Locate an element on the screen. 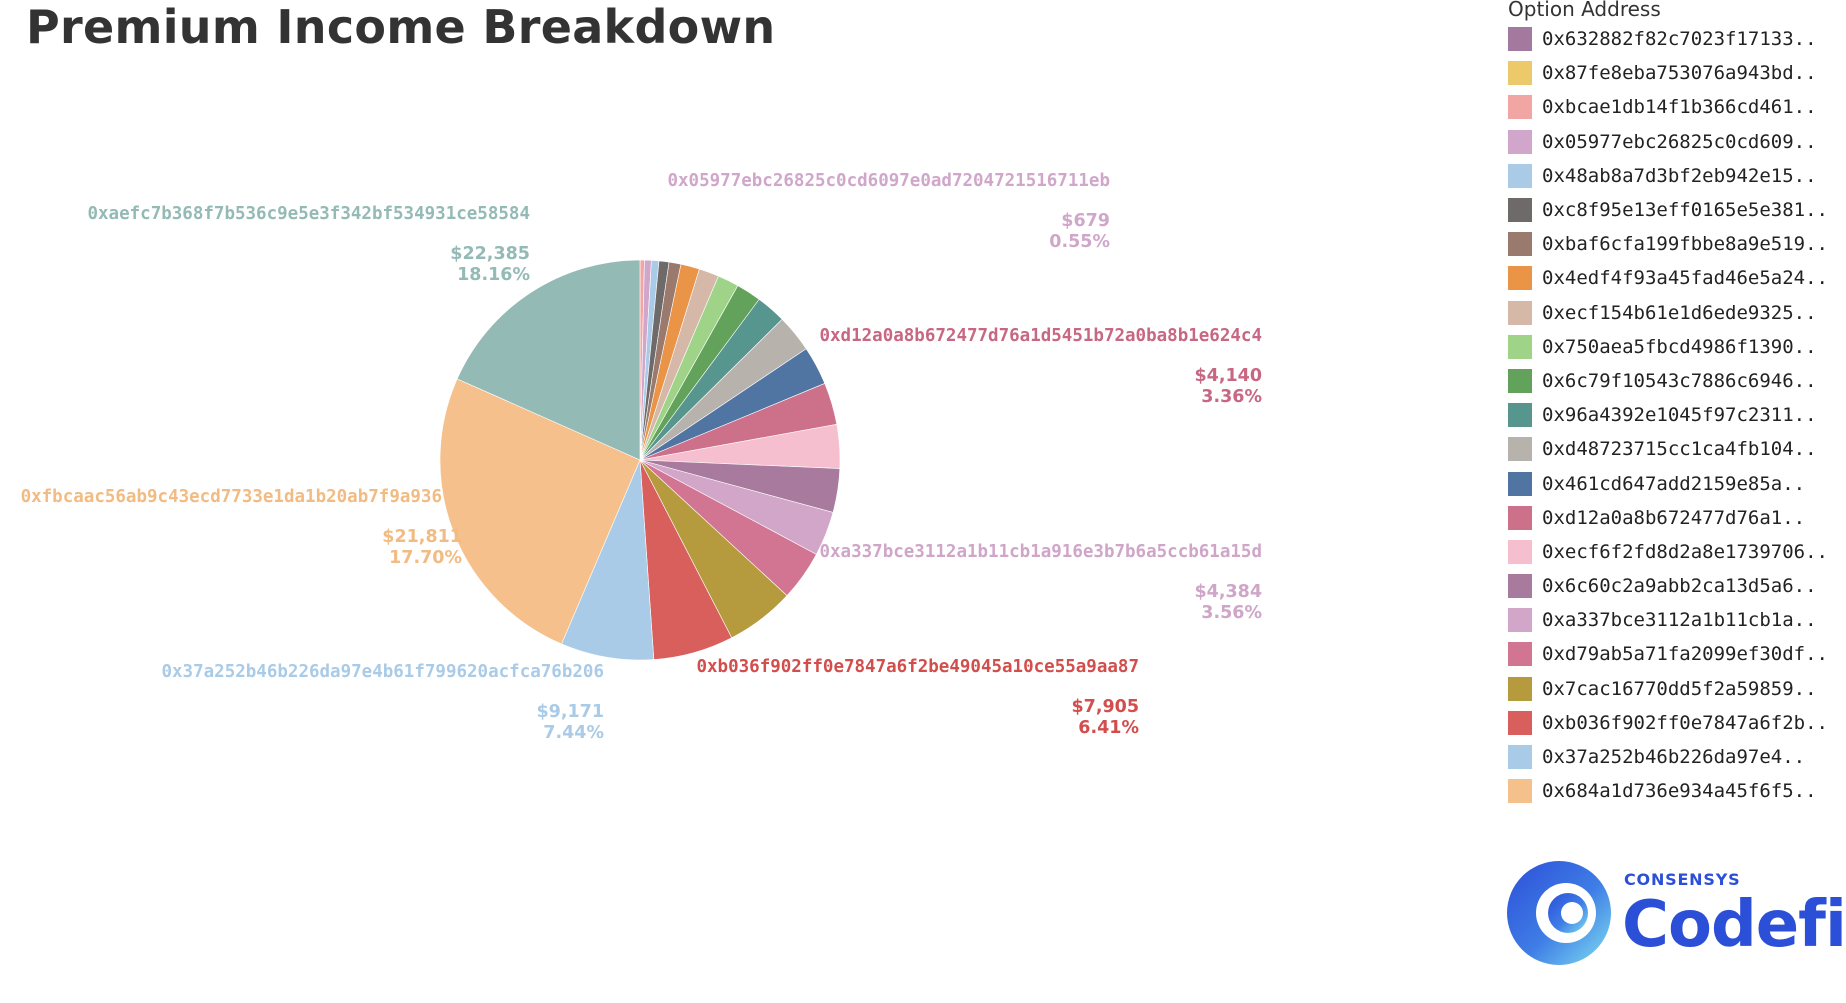 This screenshot has height=1003, width=1846. chart-title: Premium Income Breakdown is located at coordinates (401, 27).